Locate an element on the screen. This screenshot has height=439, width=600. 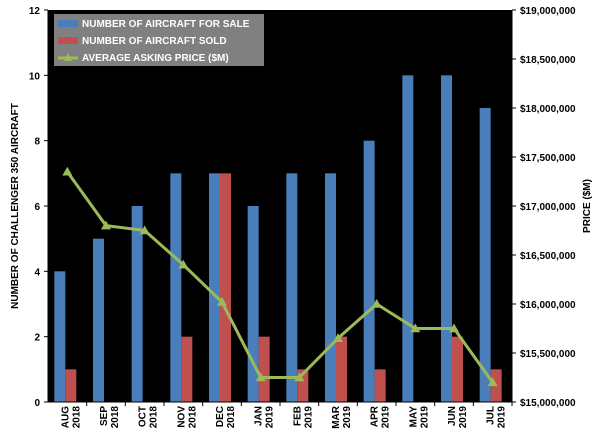
x-tick-label-mar: MAR2019 is located at coordinates (342, 417).